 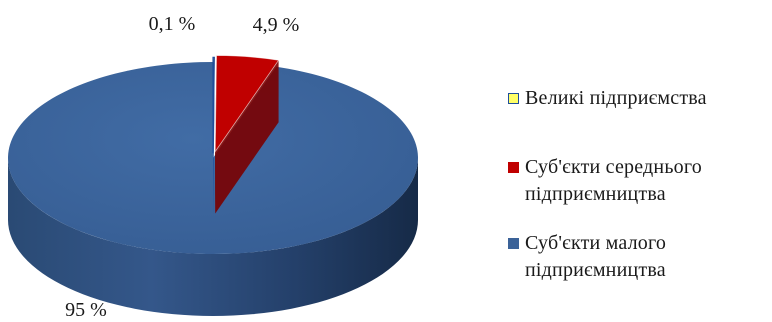 What do you see at coordinates (616, 98) in the screenshot?
I see `legend-label-large-enterprises: Великі підприємства` at bounding box center [616, 98].